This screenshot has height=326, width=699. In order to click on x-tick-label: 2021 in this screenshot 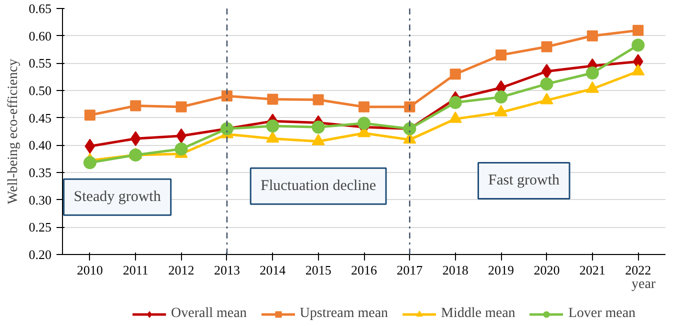, I will do `click(592, 270)`.